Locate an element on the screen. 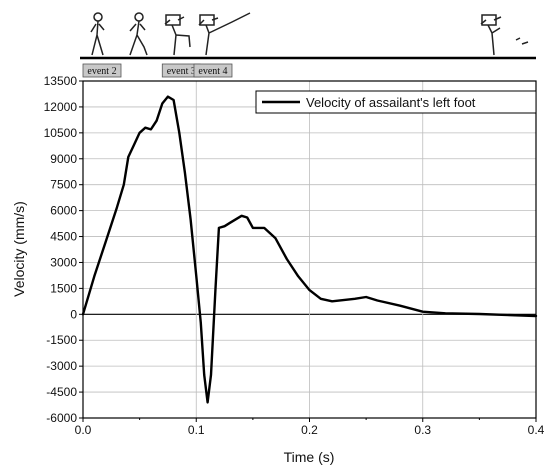 This screenshot has height=467, width=551. stick-figure-3-icon is located at coordinates (177, 35).